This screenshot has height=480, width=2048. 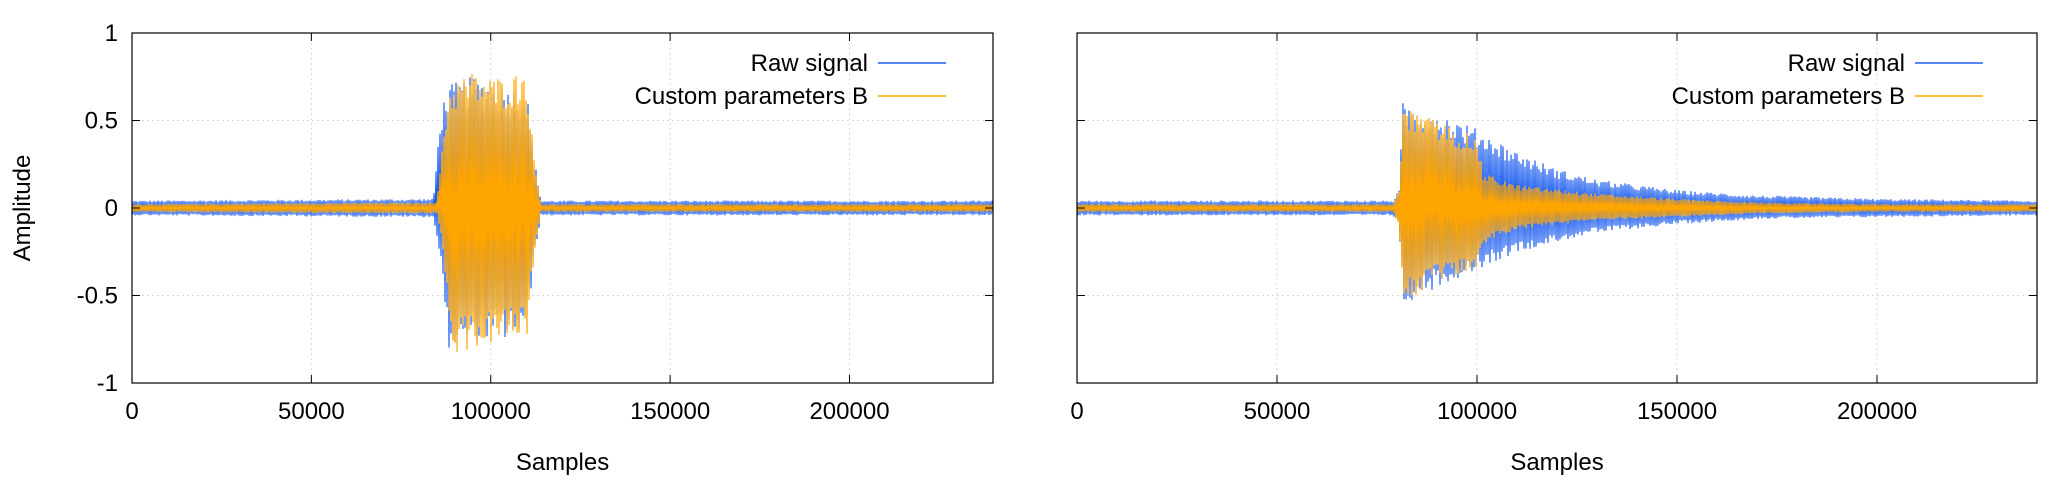 I want to click on y-tick-label: 0.5, so click(x=101, y=121).